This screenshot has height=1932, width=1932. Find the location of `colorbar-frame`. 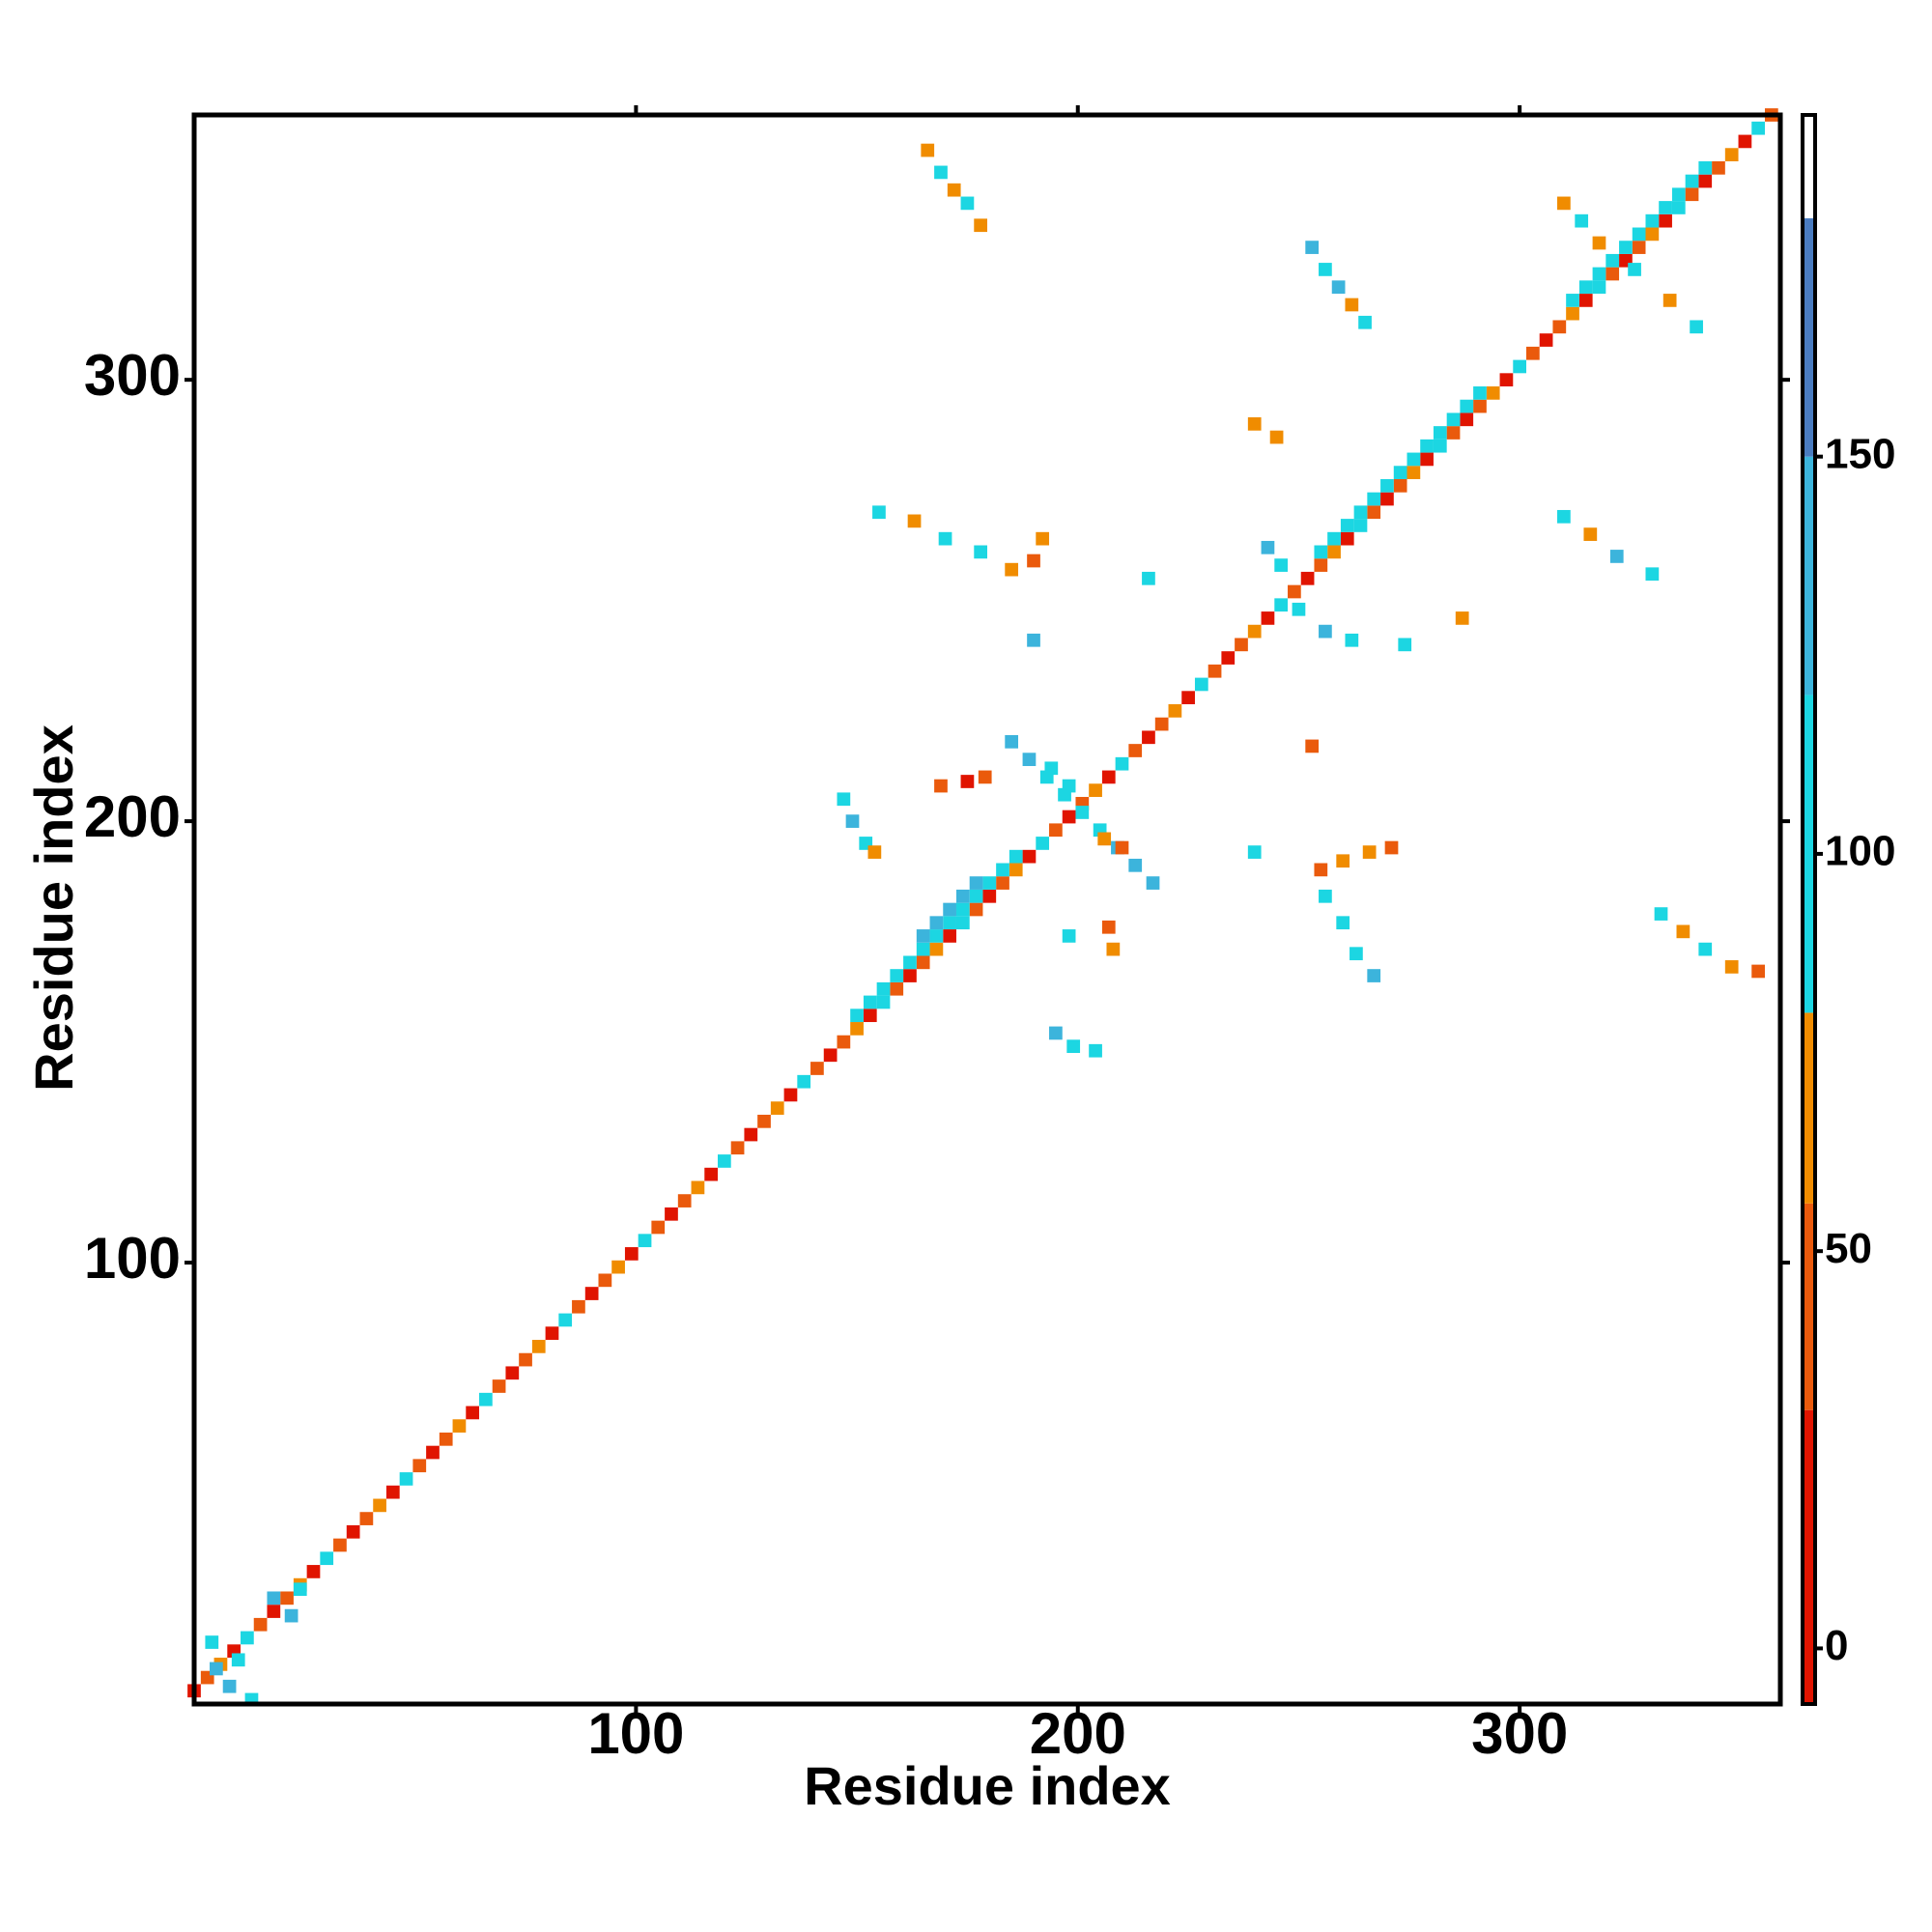

colorbar-frame is located at coordinates (1809, 909).